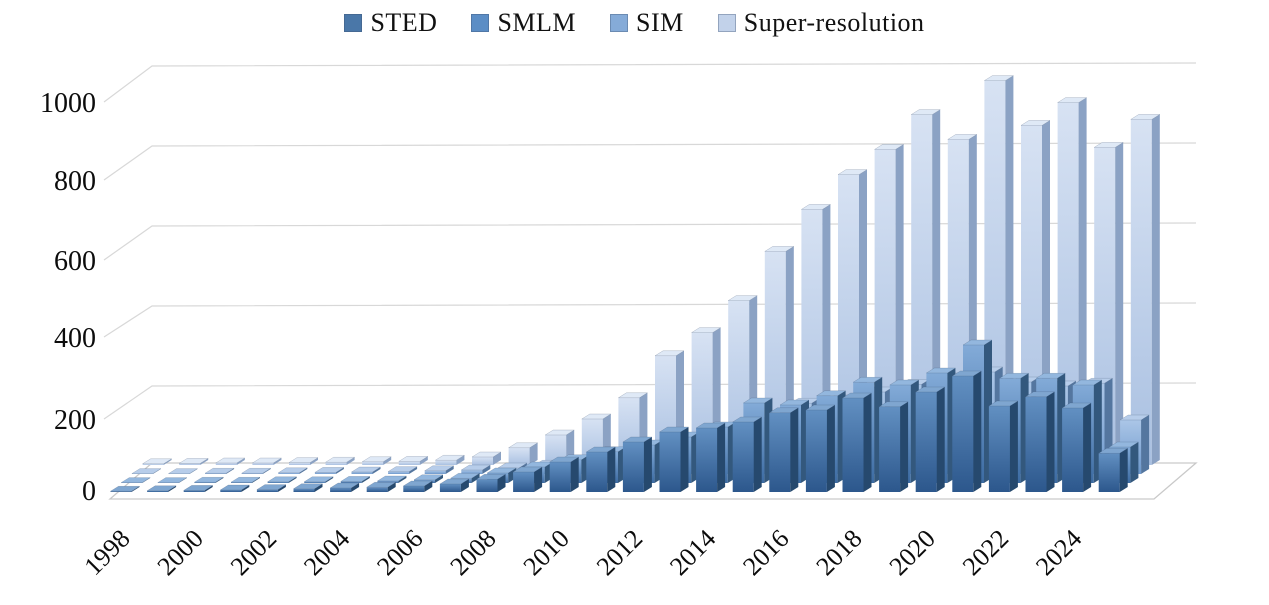  What do you see at coordinates (692, 552) in the screenshot?
I see `x-axis-tick-label: 2014` at bounding box center [692, 552].